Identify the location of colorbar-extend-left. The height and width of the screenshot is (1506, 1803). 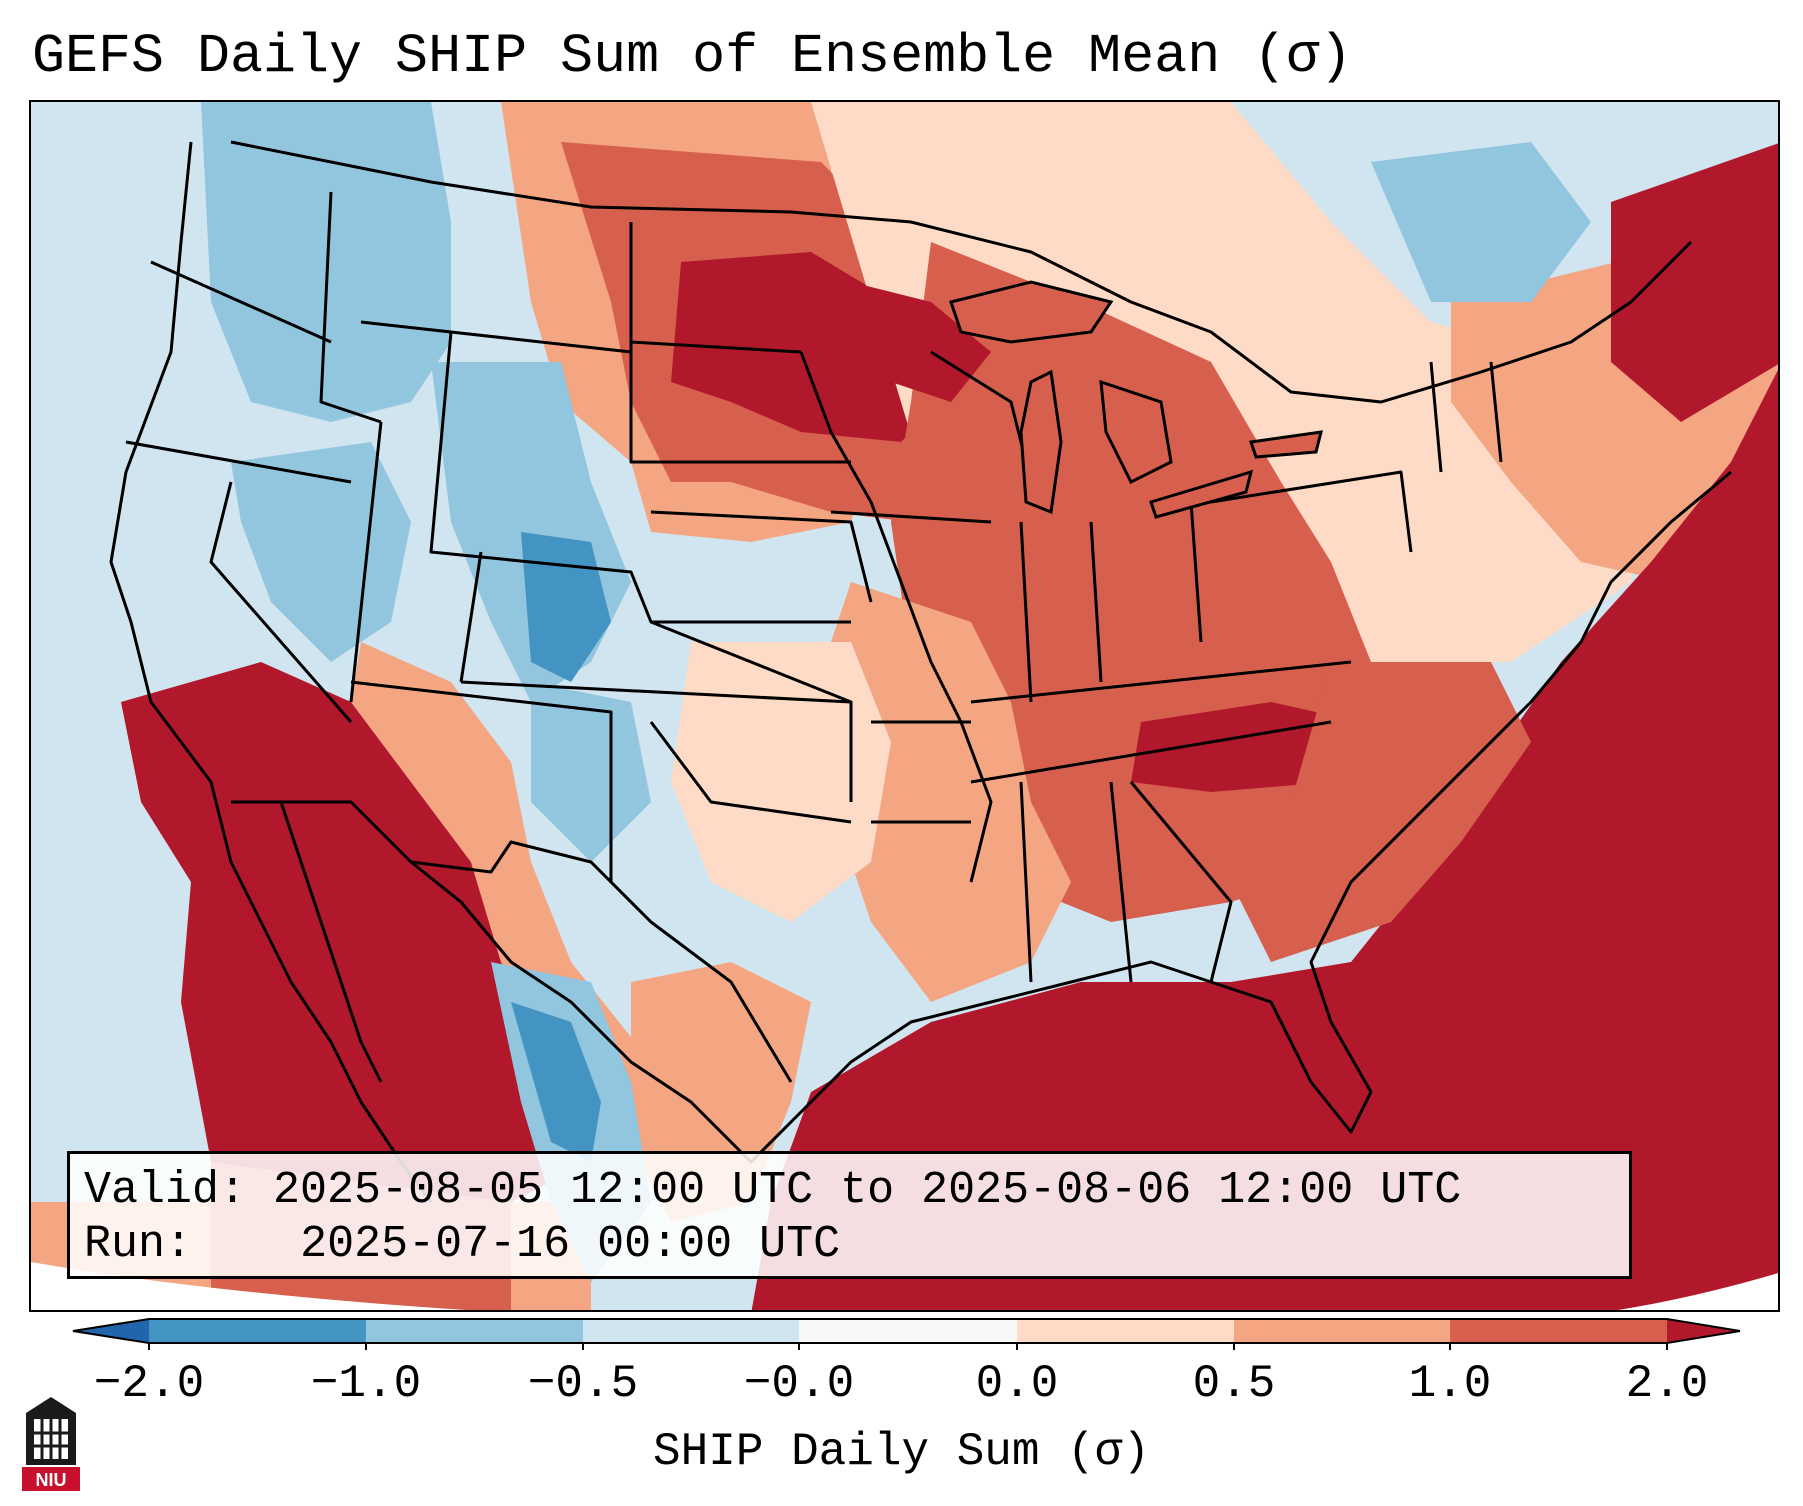
(111, 1331).